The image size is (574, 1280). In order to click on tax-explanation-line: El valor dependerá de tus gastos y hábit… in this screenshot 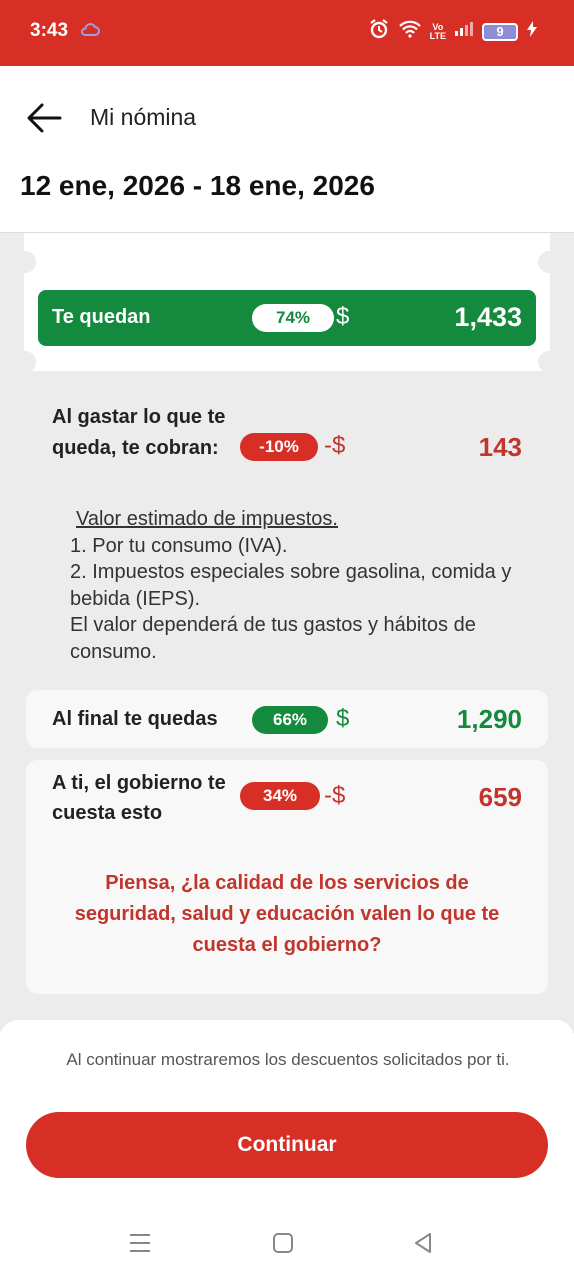, I will do `click(273, 638)`.